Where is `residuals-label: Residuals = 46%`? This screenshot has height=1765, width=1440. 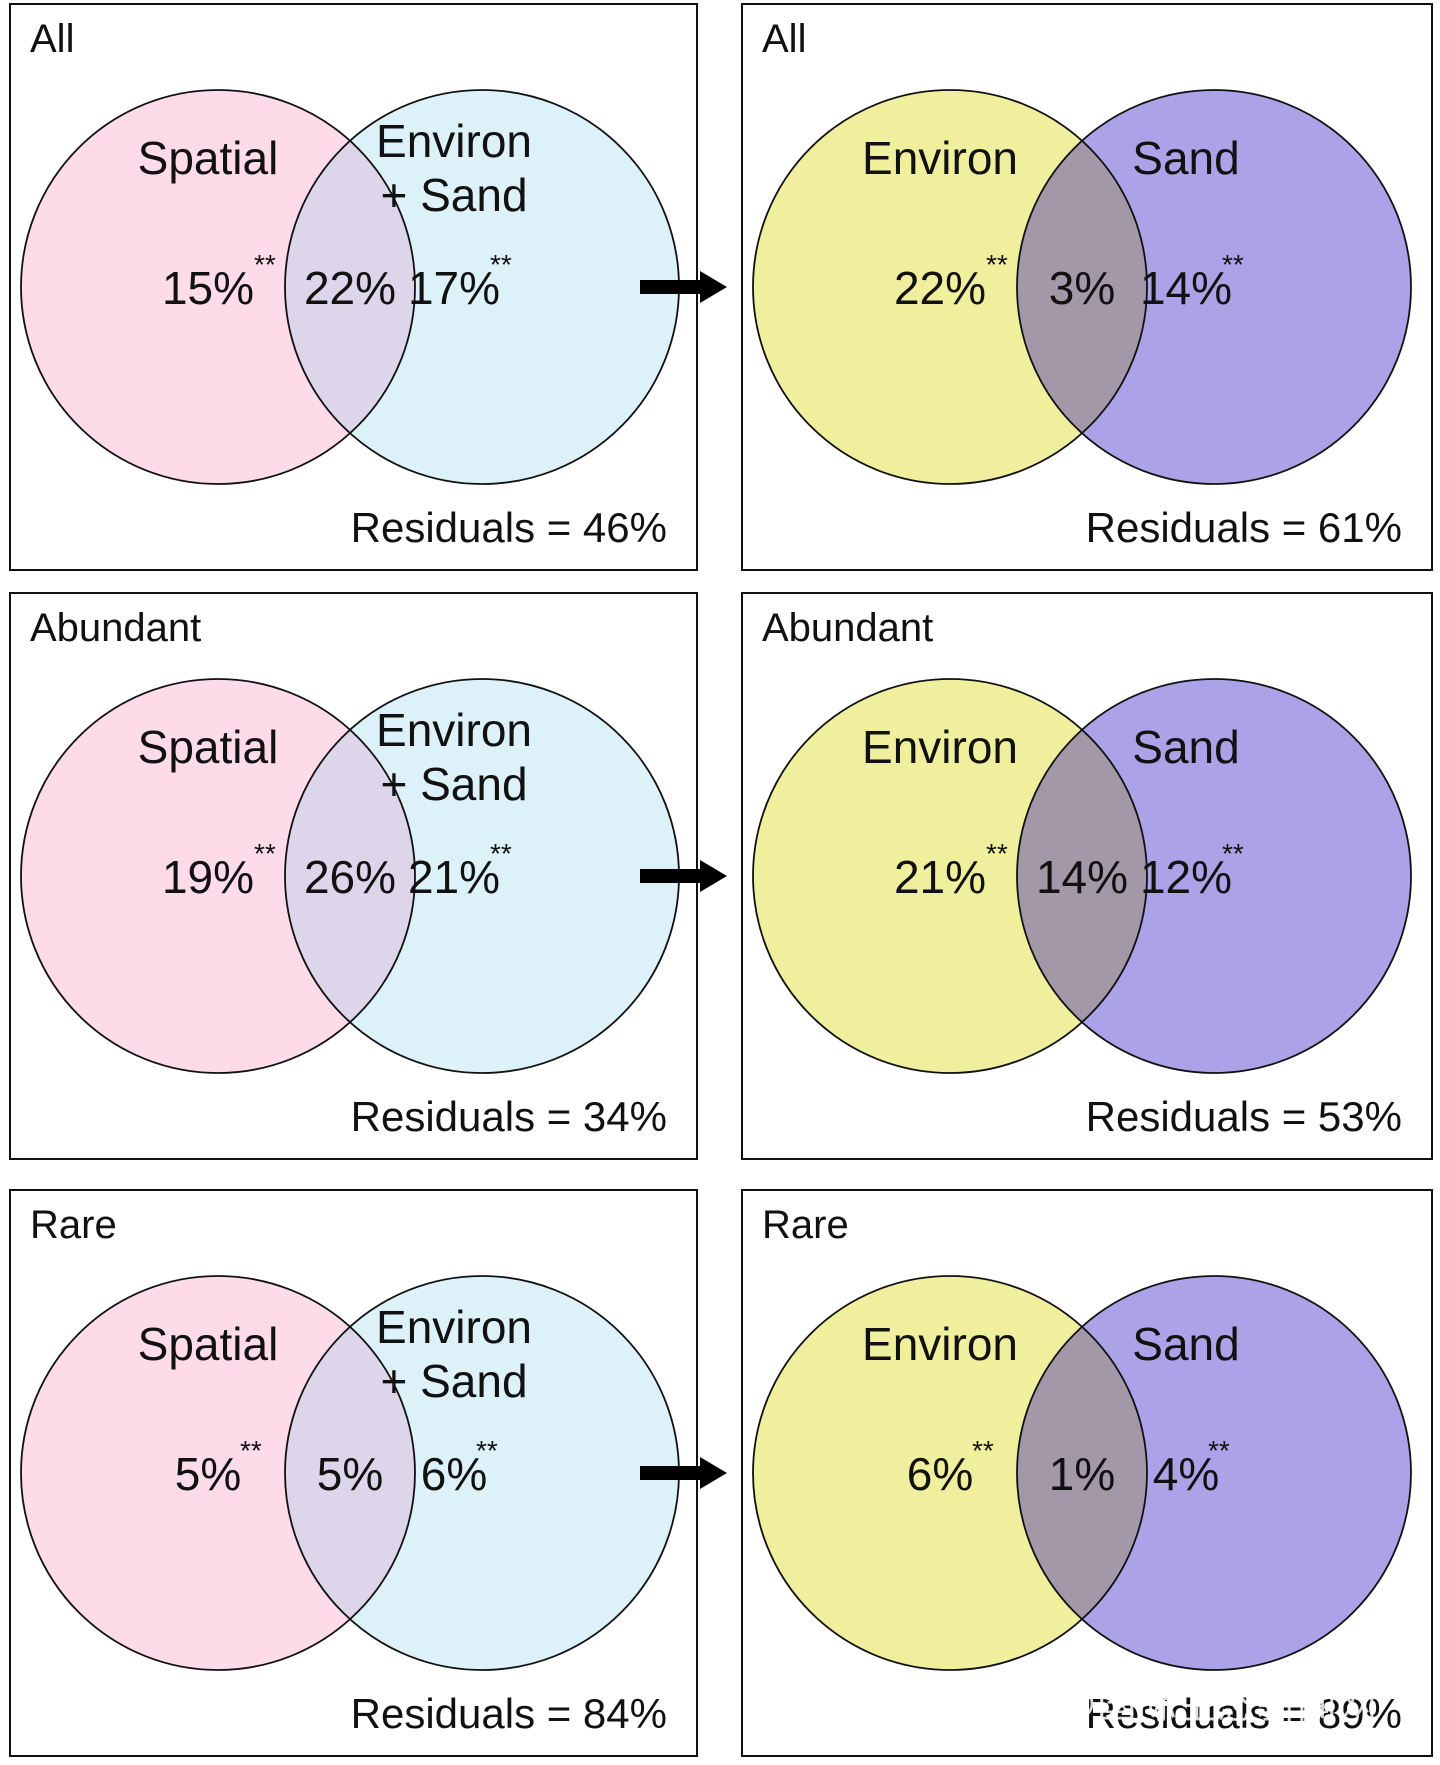 residuals-label: Residuals = 46% is located at coordinates (509, 527).